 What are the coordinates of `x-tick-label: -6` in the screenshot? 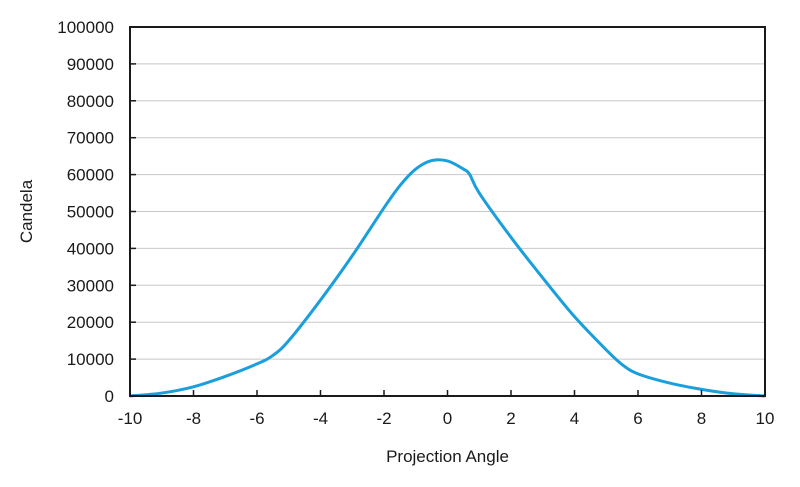 It's located at (256, 418).